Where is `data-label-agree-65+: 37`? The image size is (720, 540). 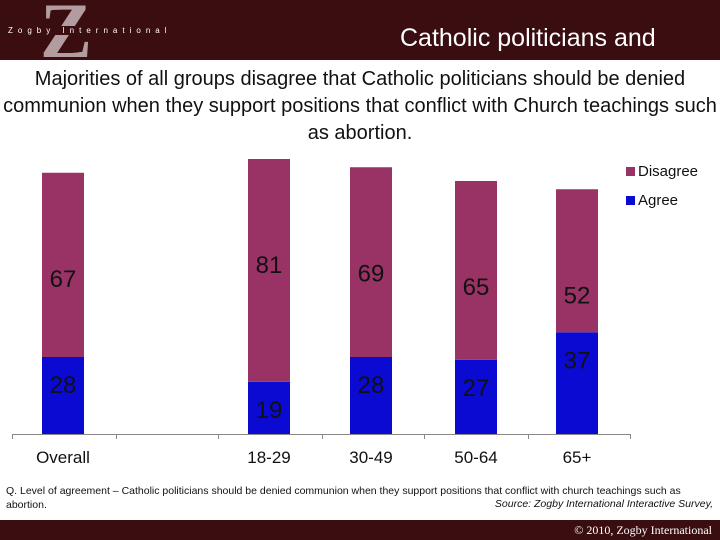
data-label-agree-65+: 37 is located at coordinates (577, 360).